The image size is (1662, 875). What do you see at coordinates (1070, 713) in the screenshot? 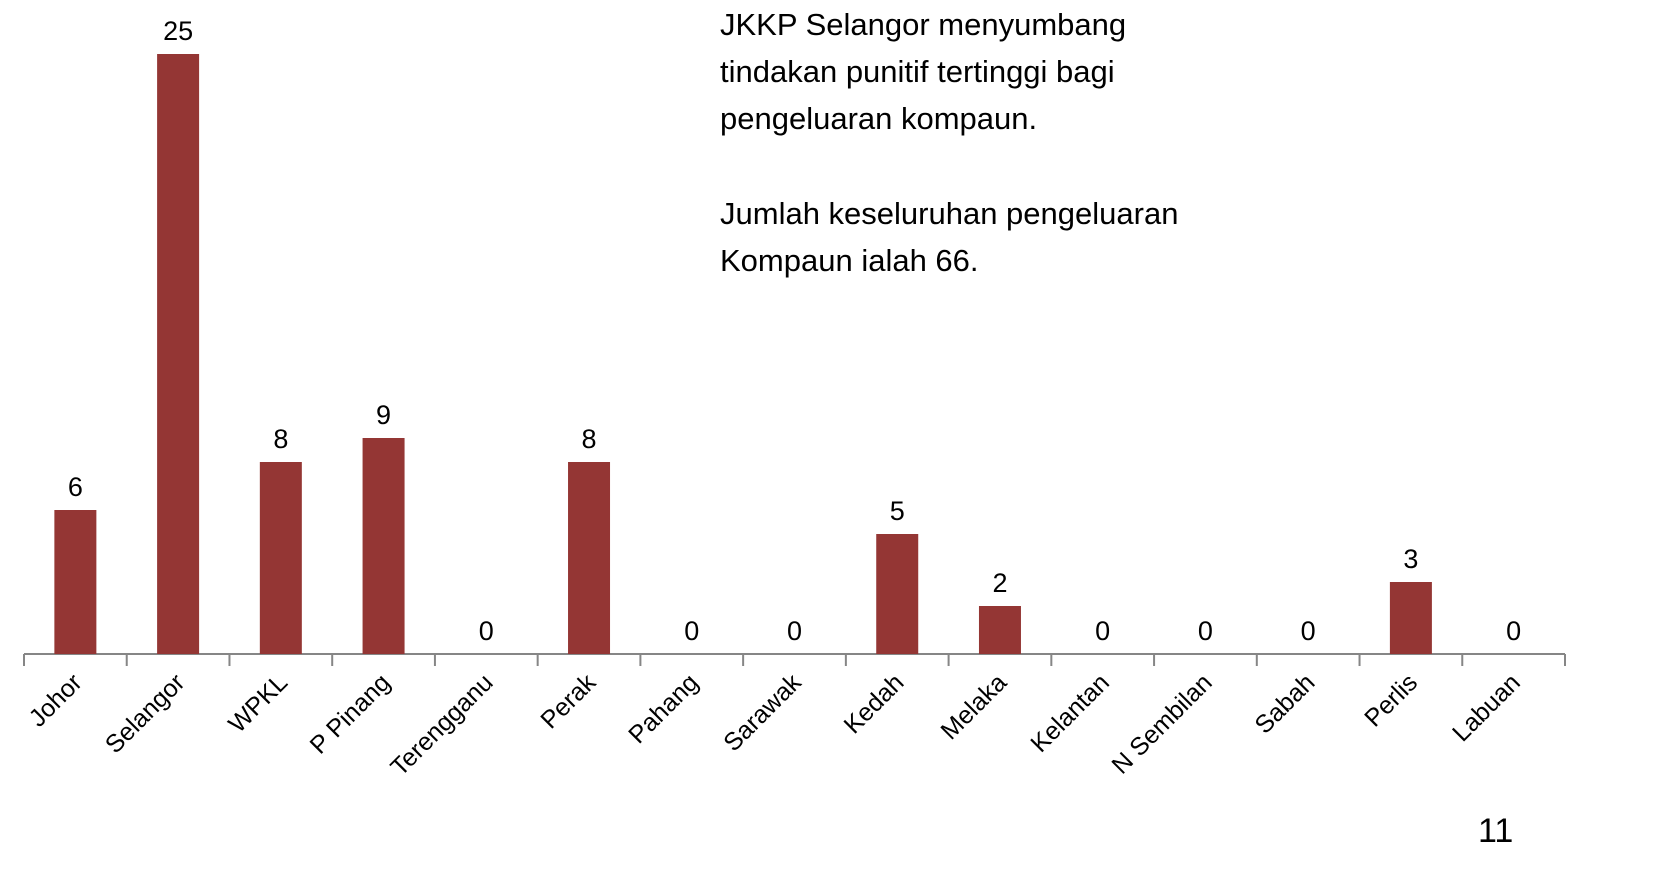
I see `x-tick-label: Kelantan` at bounding box center [1070, 713].